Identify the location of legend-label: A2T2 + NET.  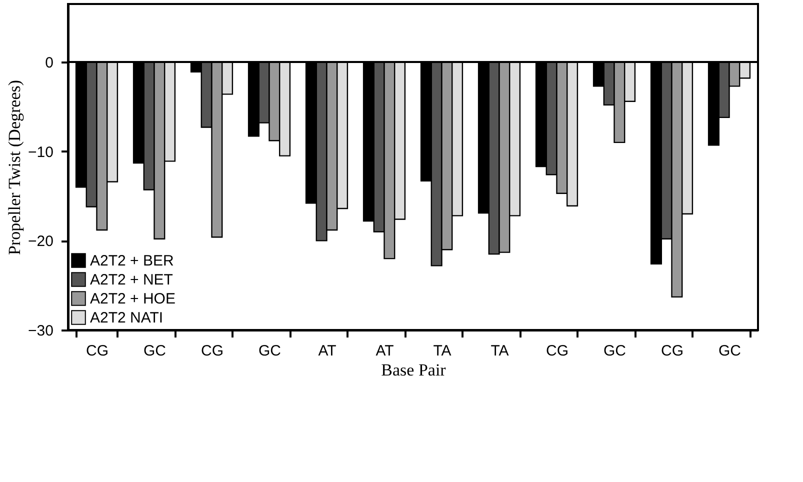
(131, 280).